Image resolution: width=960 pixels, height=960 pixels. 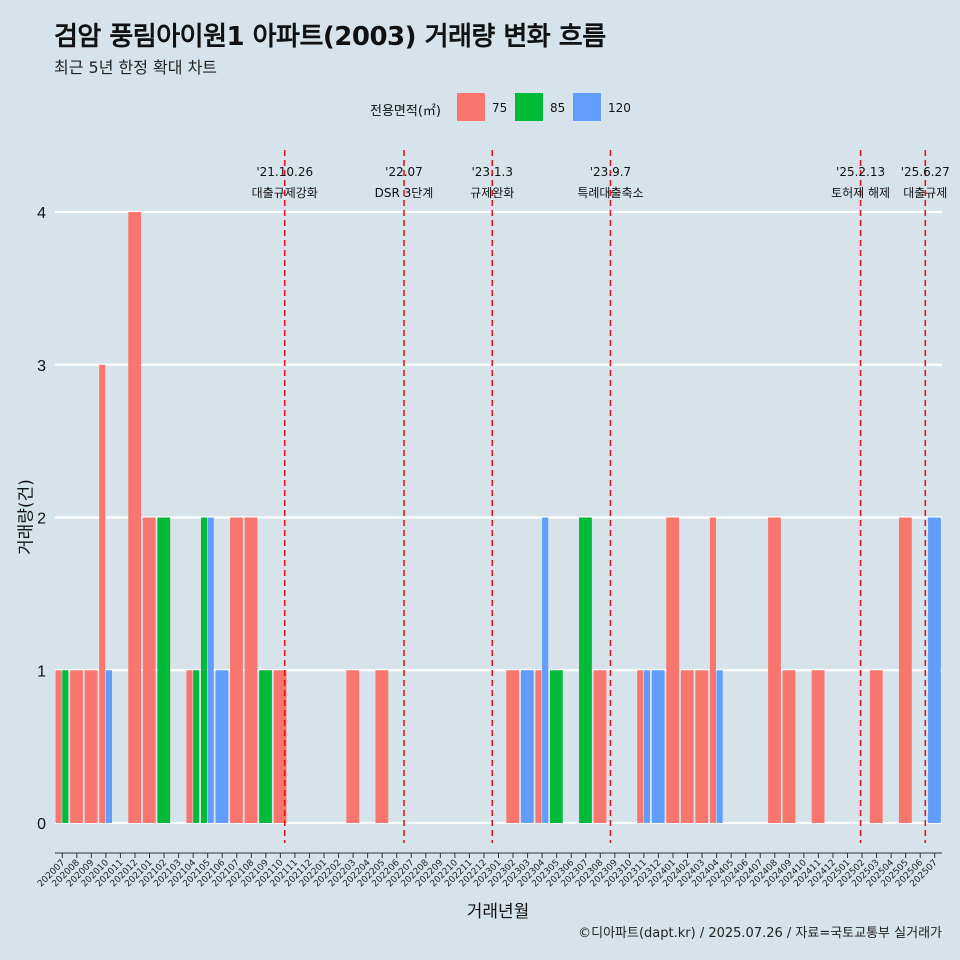 I want to click on chart-subtitle: 최근 5년 한정 확대 차트, so click(x=136, y=67).